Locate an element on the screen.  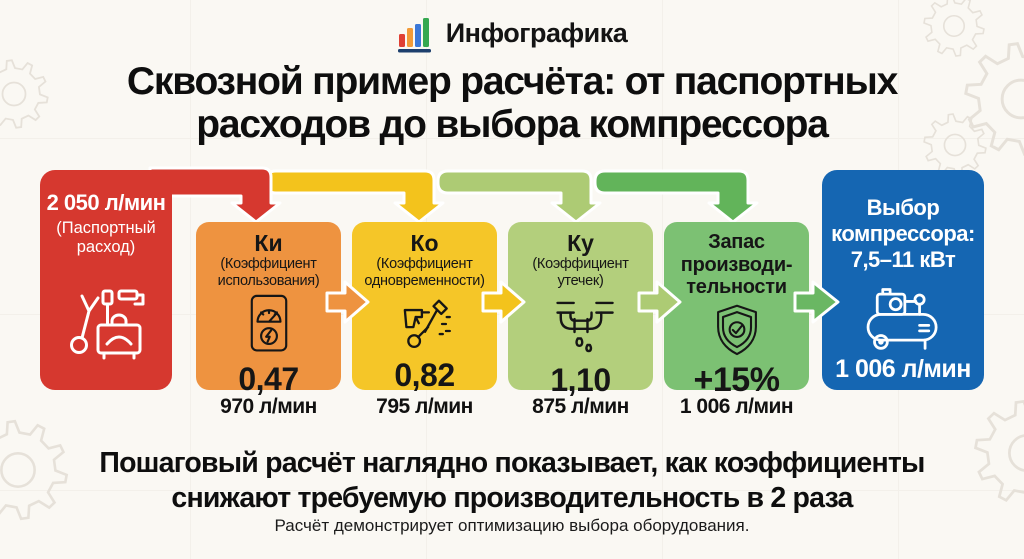
connector-to-zapas is located at coordinates (676, 196).